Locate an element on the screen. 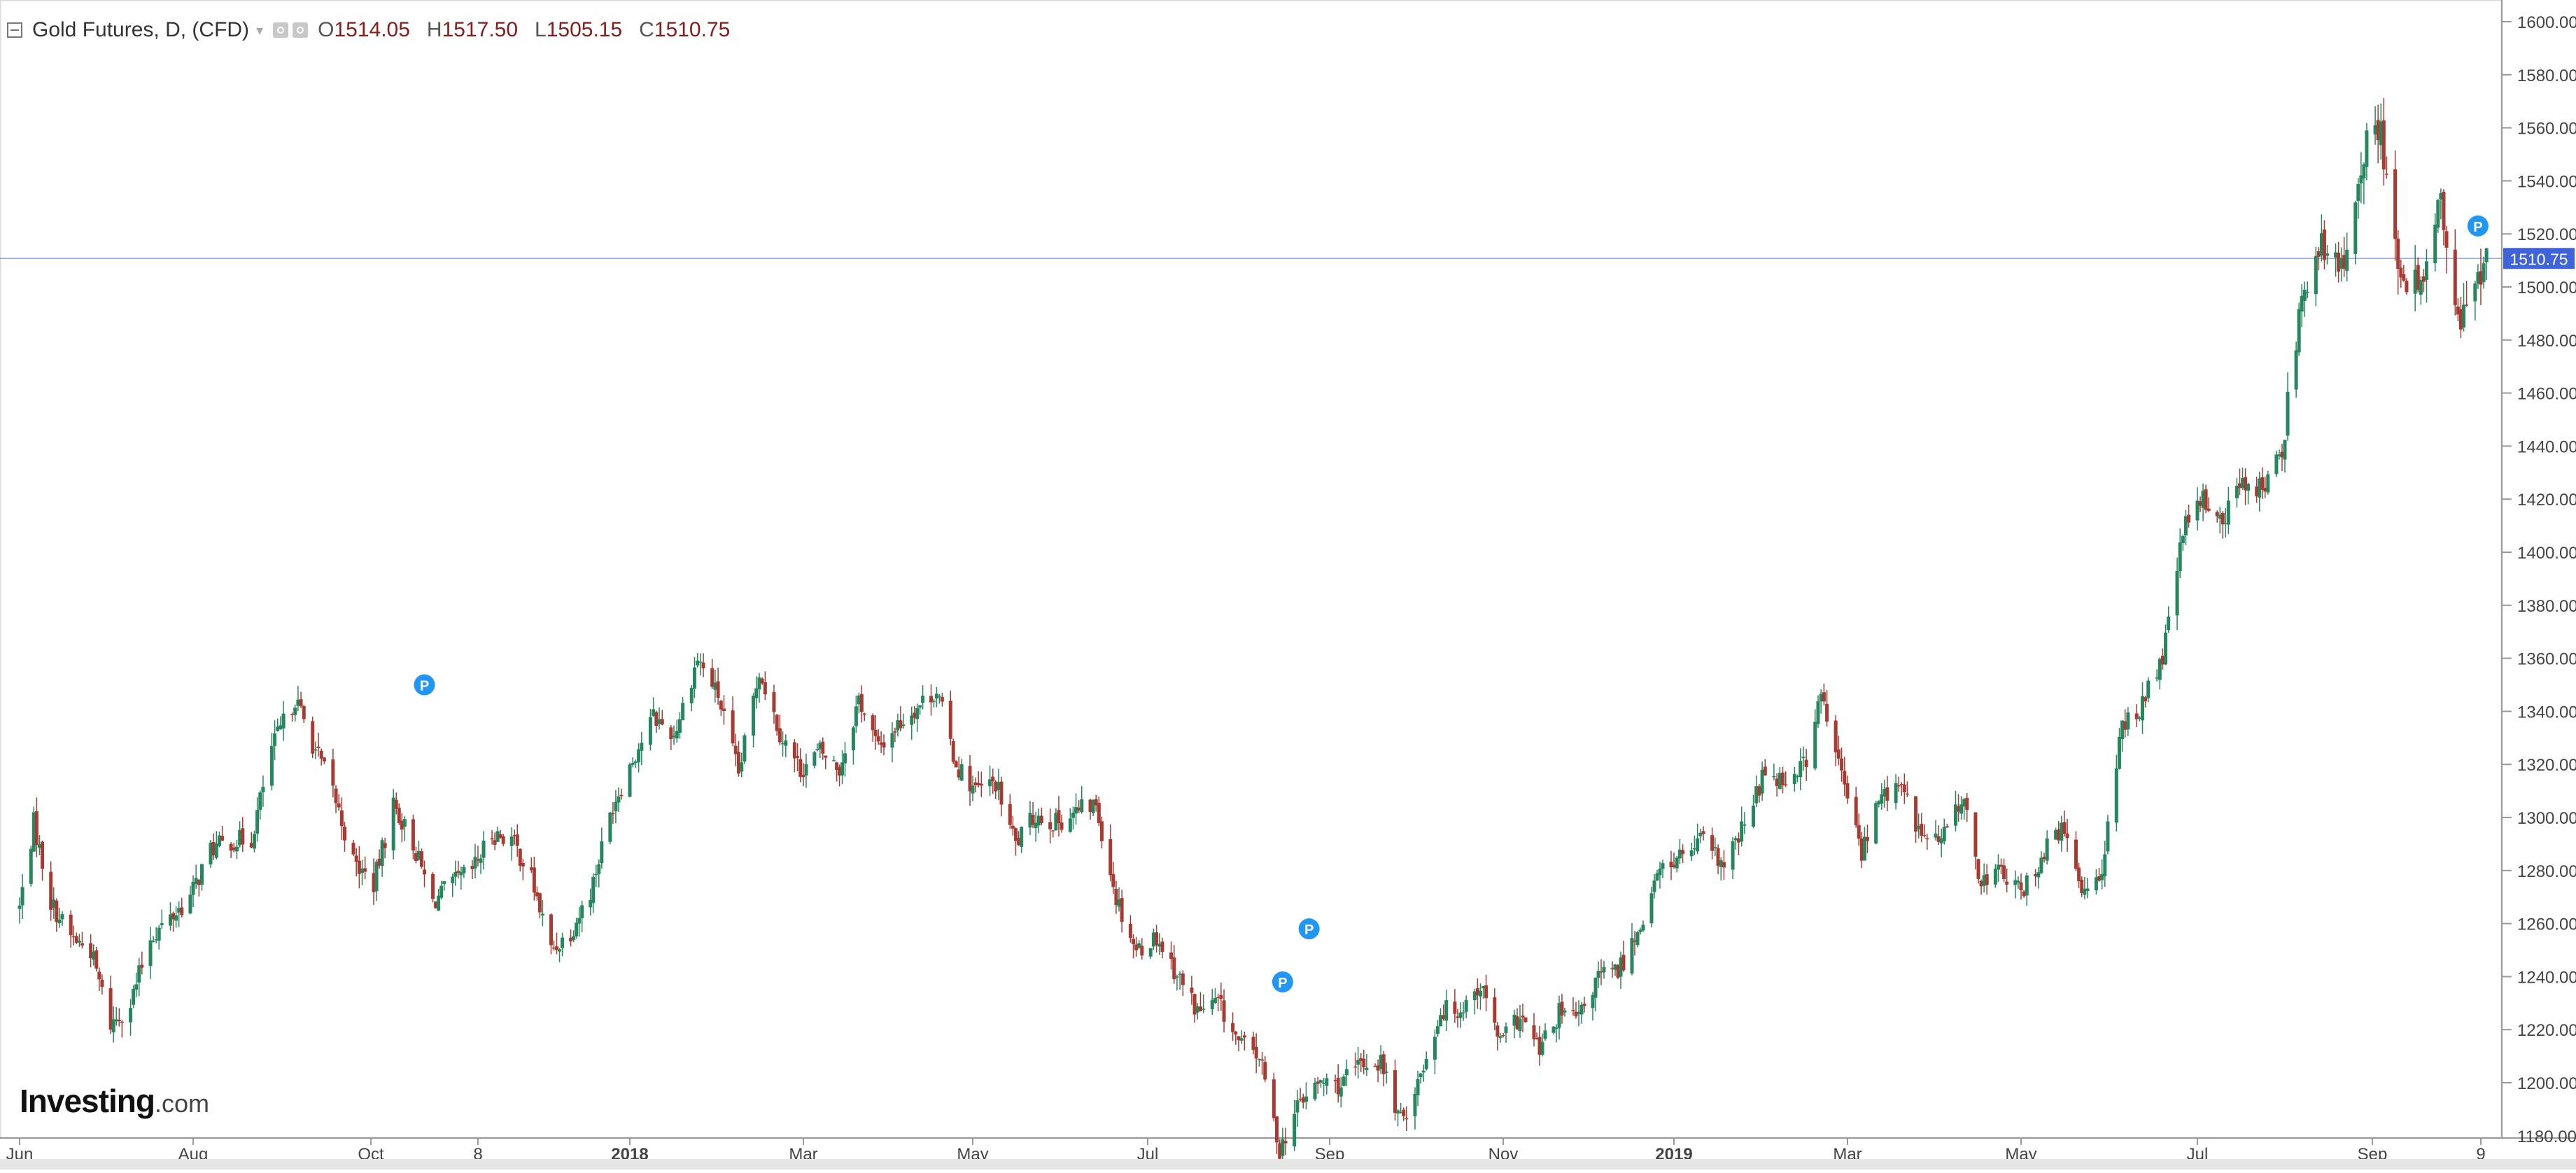 This screenshot has width=2576, height=1173. chevron-down-icon: ▾ is located at coordinates (260, 30).